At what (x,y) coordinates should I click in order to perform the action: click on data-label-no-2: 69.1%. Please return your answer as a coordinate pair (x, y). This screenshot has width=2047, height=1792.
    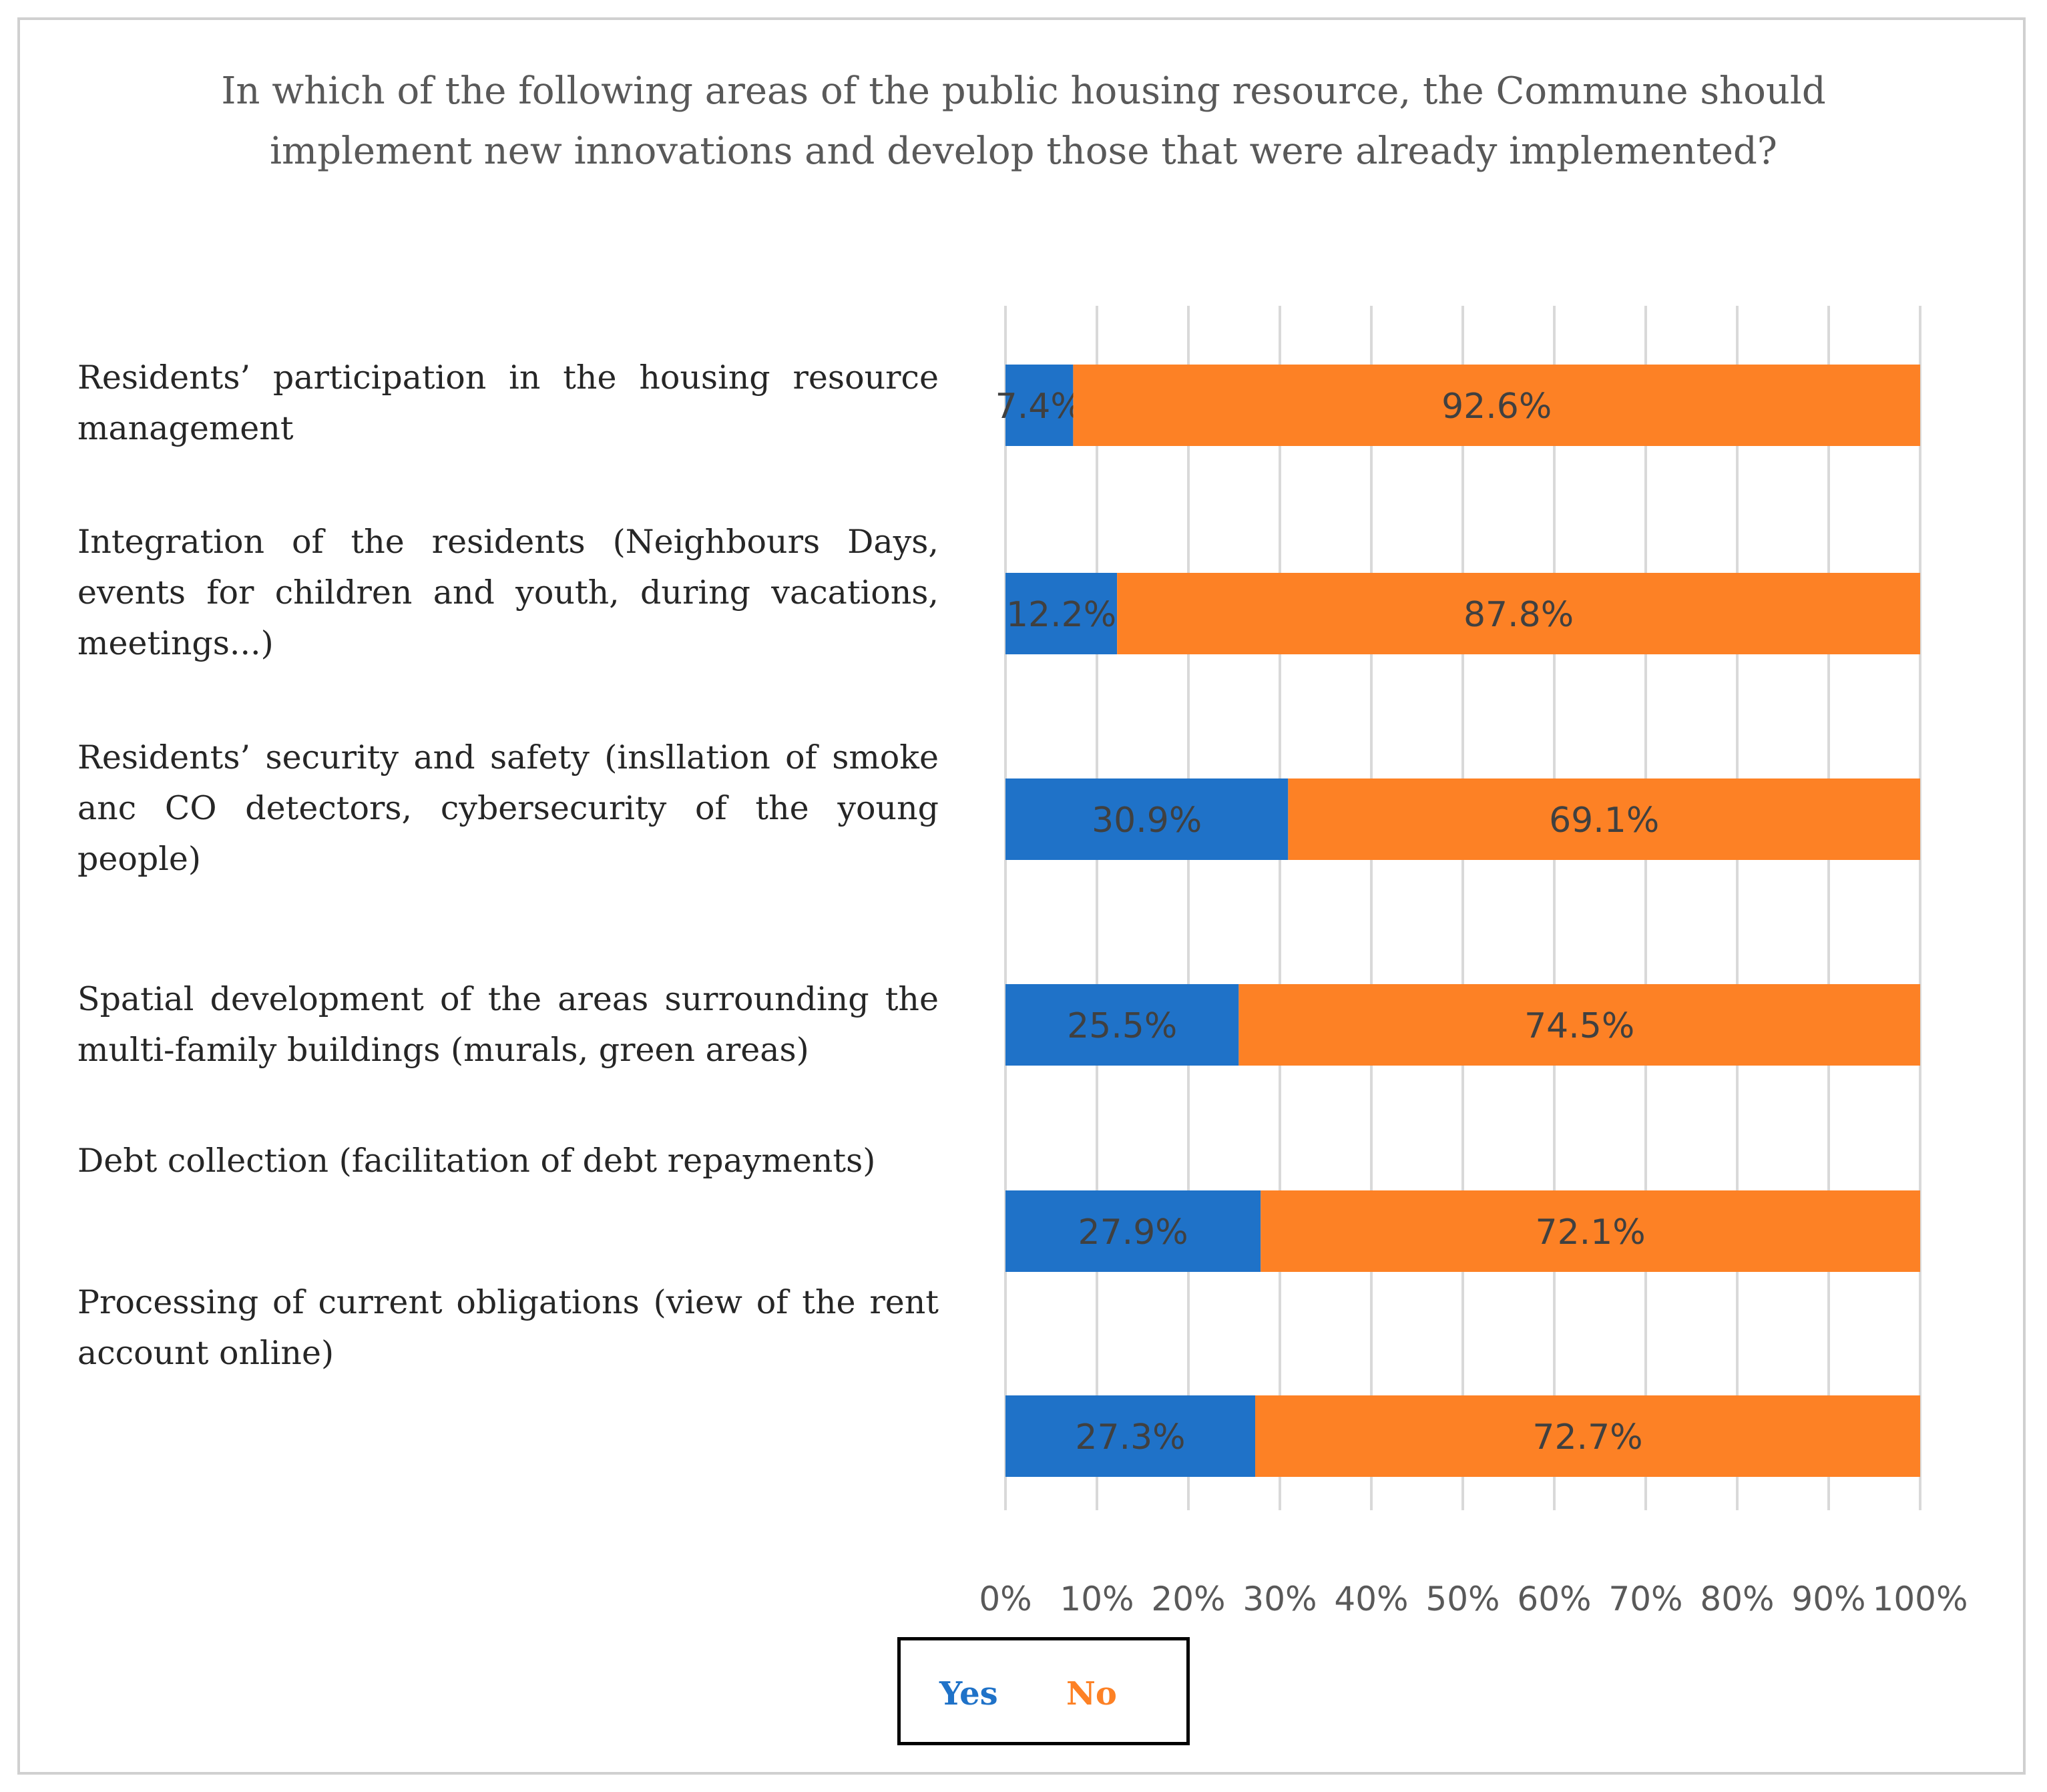
    Looking at the image, I should click on (1604, 821).